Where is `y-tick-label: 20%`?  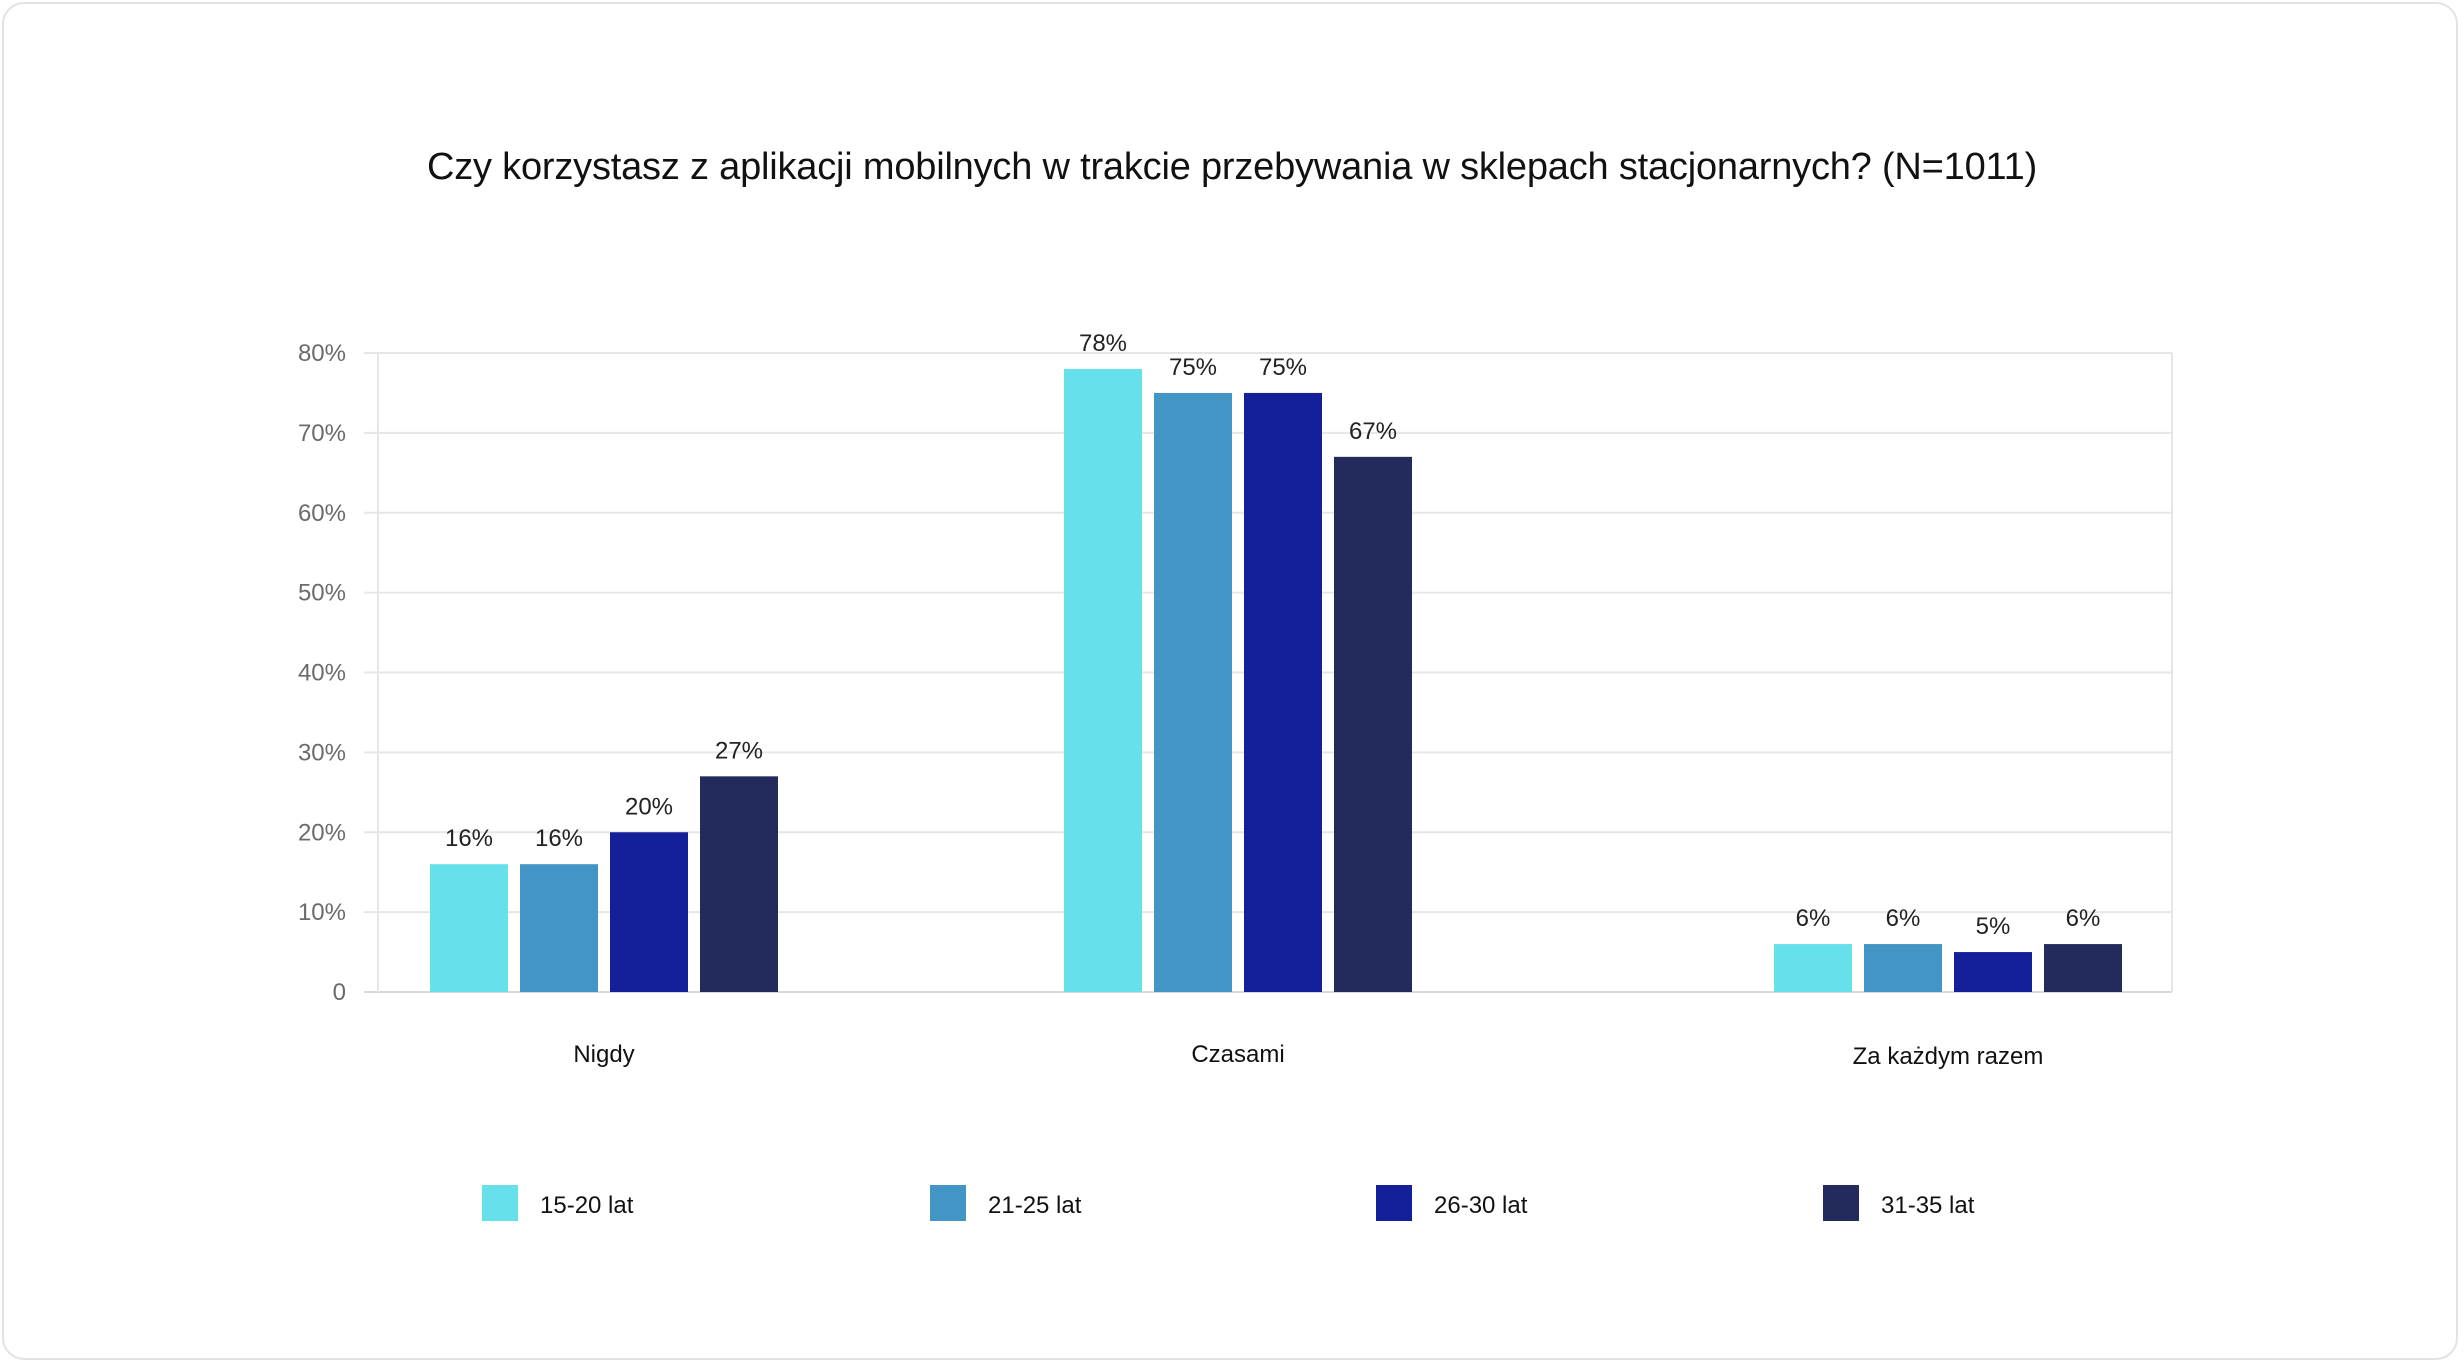 y-tick-label: 20% is located at coordinates (322, 832).